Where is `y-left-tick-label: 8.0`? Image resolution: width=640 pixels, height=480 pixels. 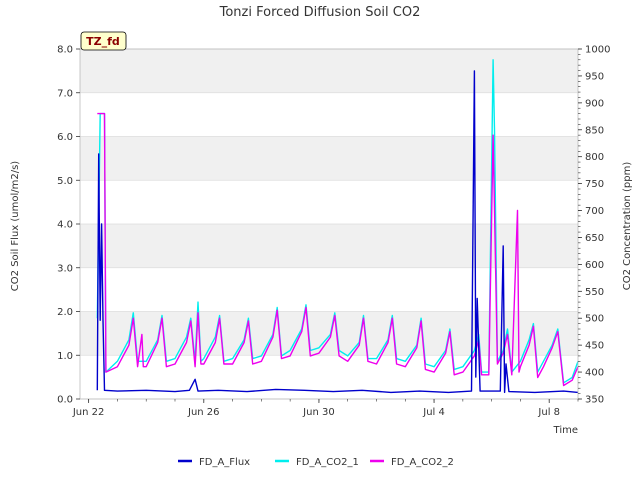 y-left-tick-label: 8.0 is located at coordinates (65, 50).